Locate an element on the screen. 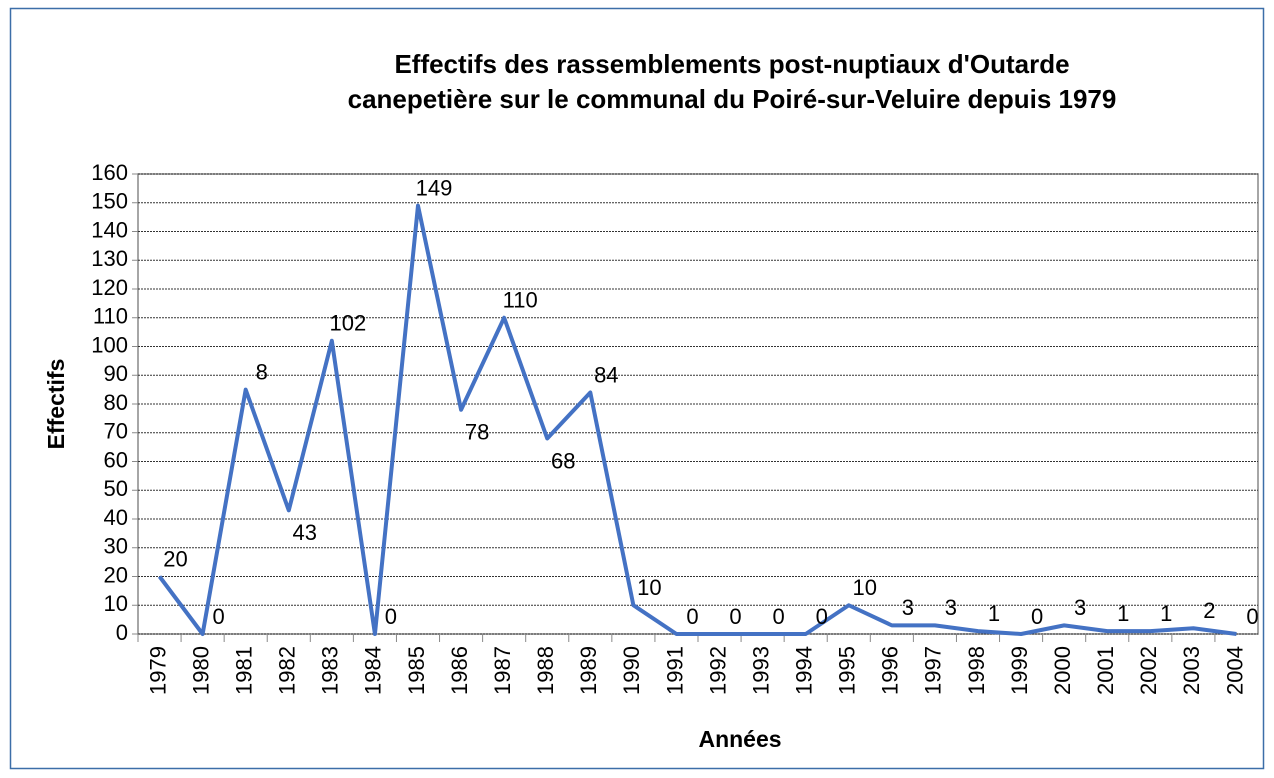 The width and height of the screenshot is (1274, 778). x-tick-label: 2003 is located at coordinates (1191, 670).